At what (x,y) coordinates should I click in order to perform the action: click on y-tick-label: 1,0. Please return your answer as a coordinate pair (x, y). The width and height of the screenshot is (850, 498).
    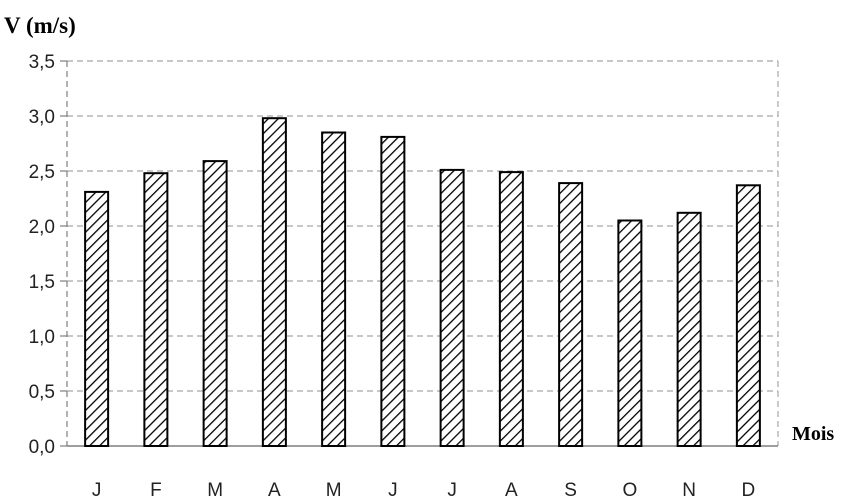
    Looking at the image, I should click on (42, 337).